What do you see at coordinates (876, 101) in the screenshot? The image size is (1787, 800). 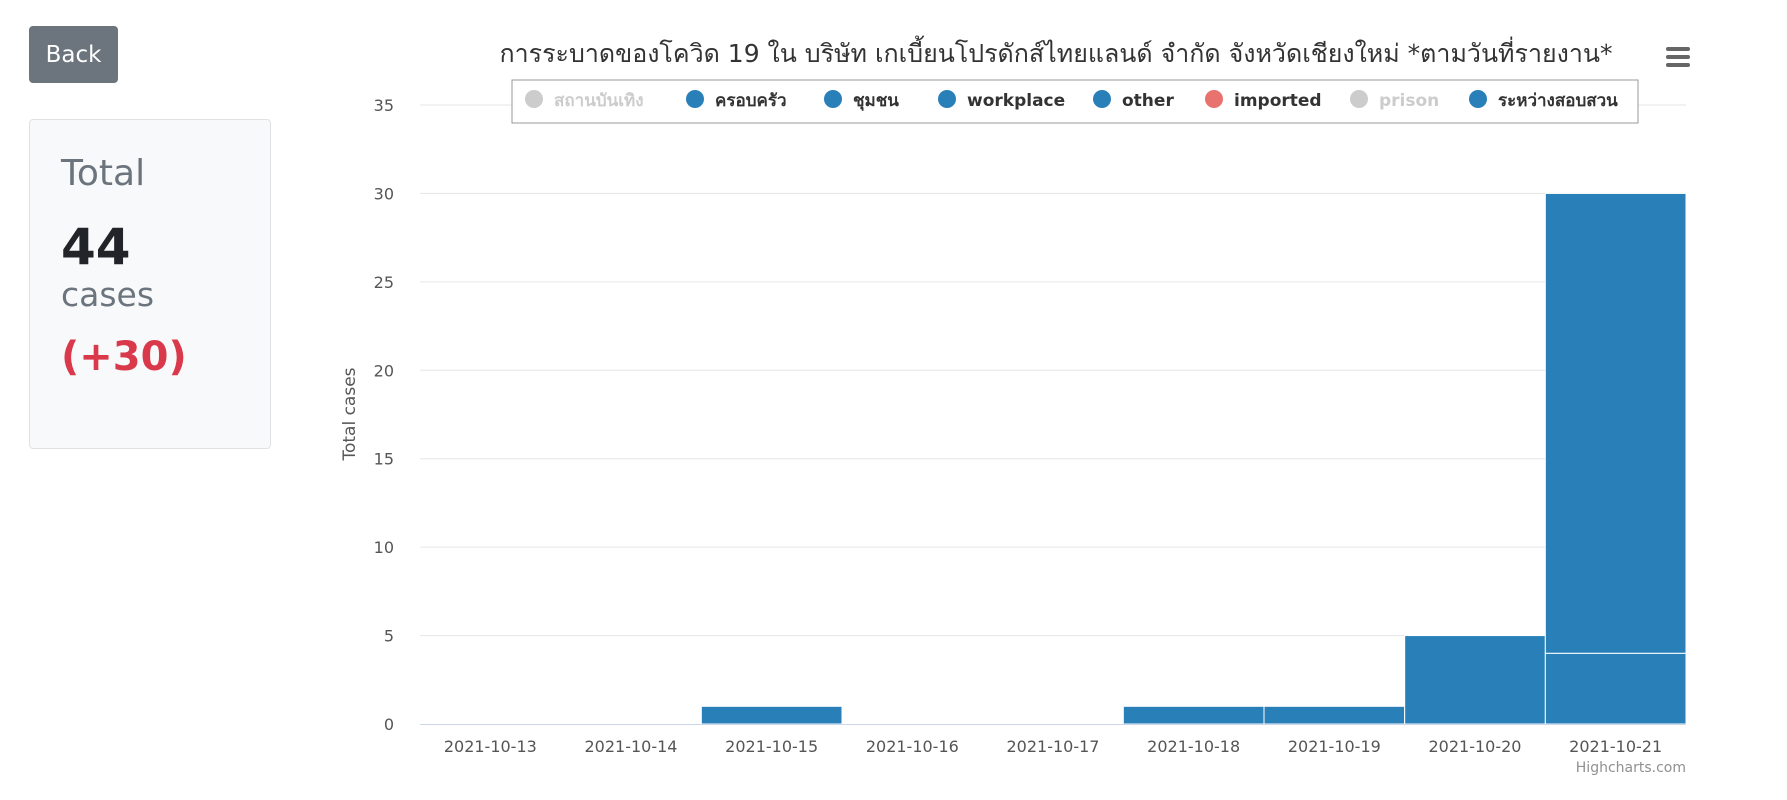 I see `legend-label: ชุมชน` at bounding box center [876, 101].